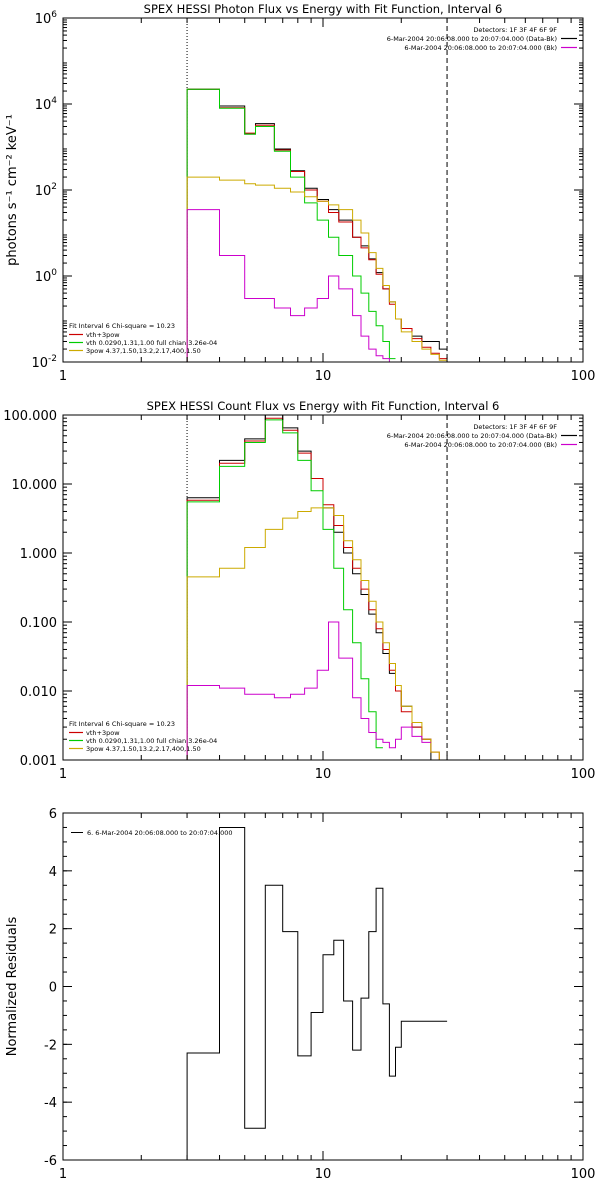 The width and height of the screenshot is (600, 1204). I want to click on y-tick-label: -4, so click(50, 1103).